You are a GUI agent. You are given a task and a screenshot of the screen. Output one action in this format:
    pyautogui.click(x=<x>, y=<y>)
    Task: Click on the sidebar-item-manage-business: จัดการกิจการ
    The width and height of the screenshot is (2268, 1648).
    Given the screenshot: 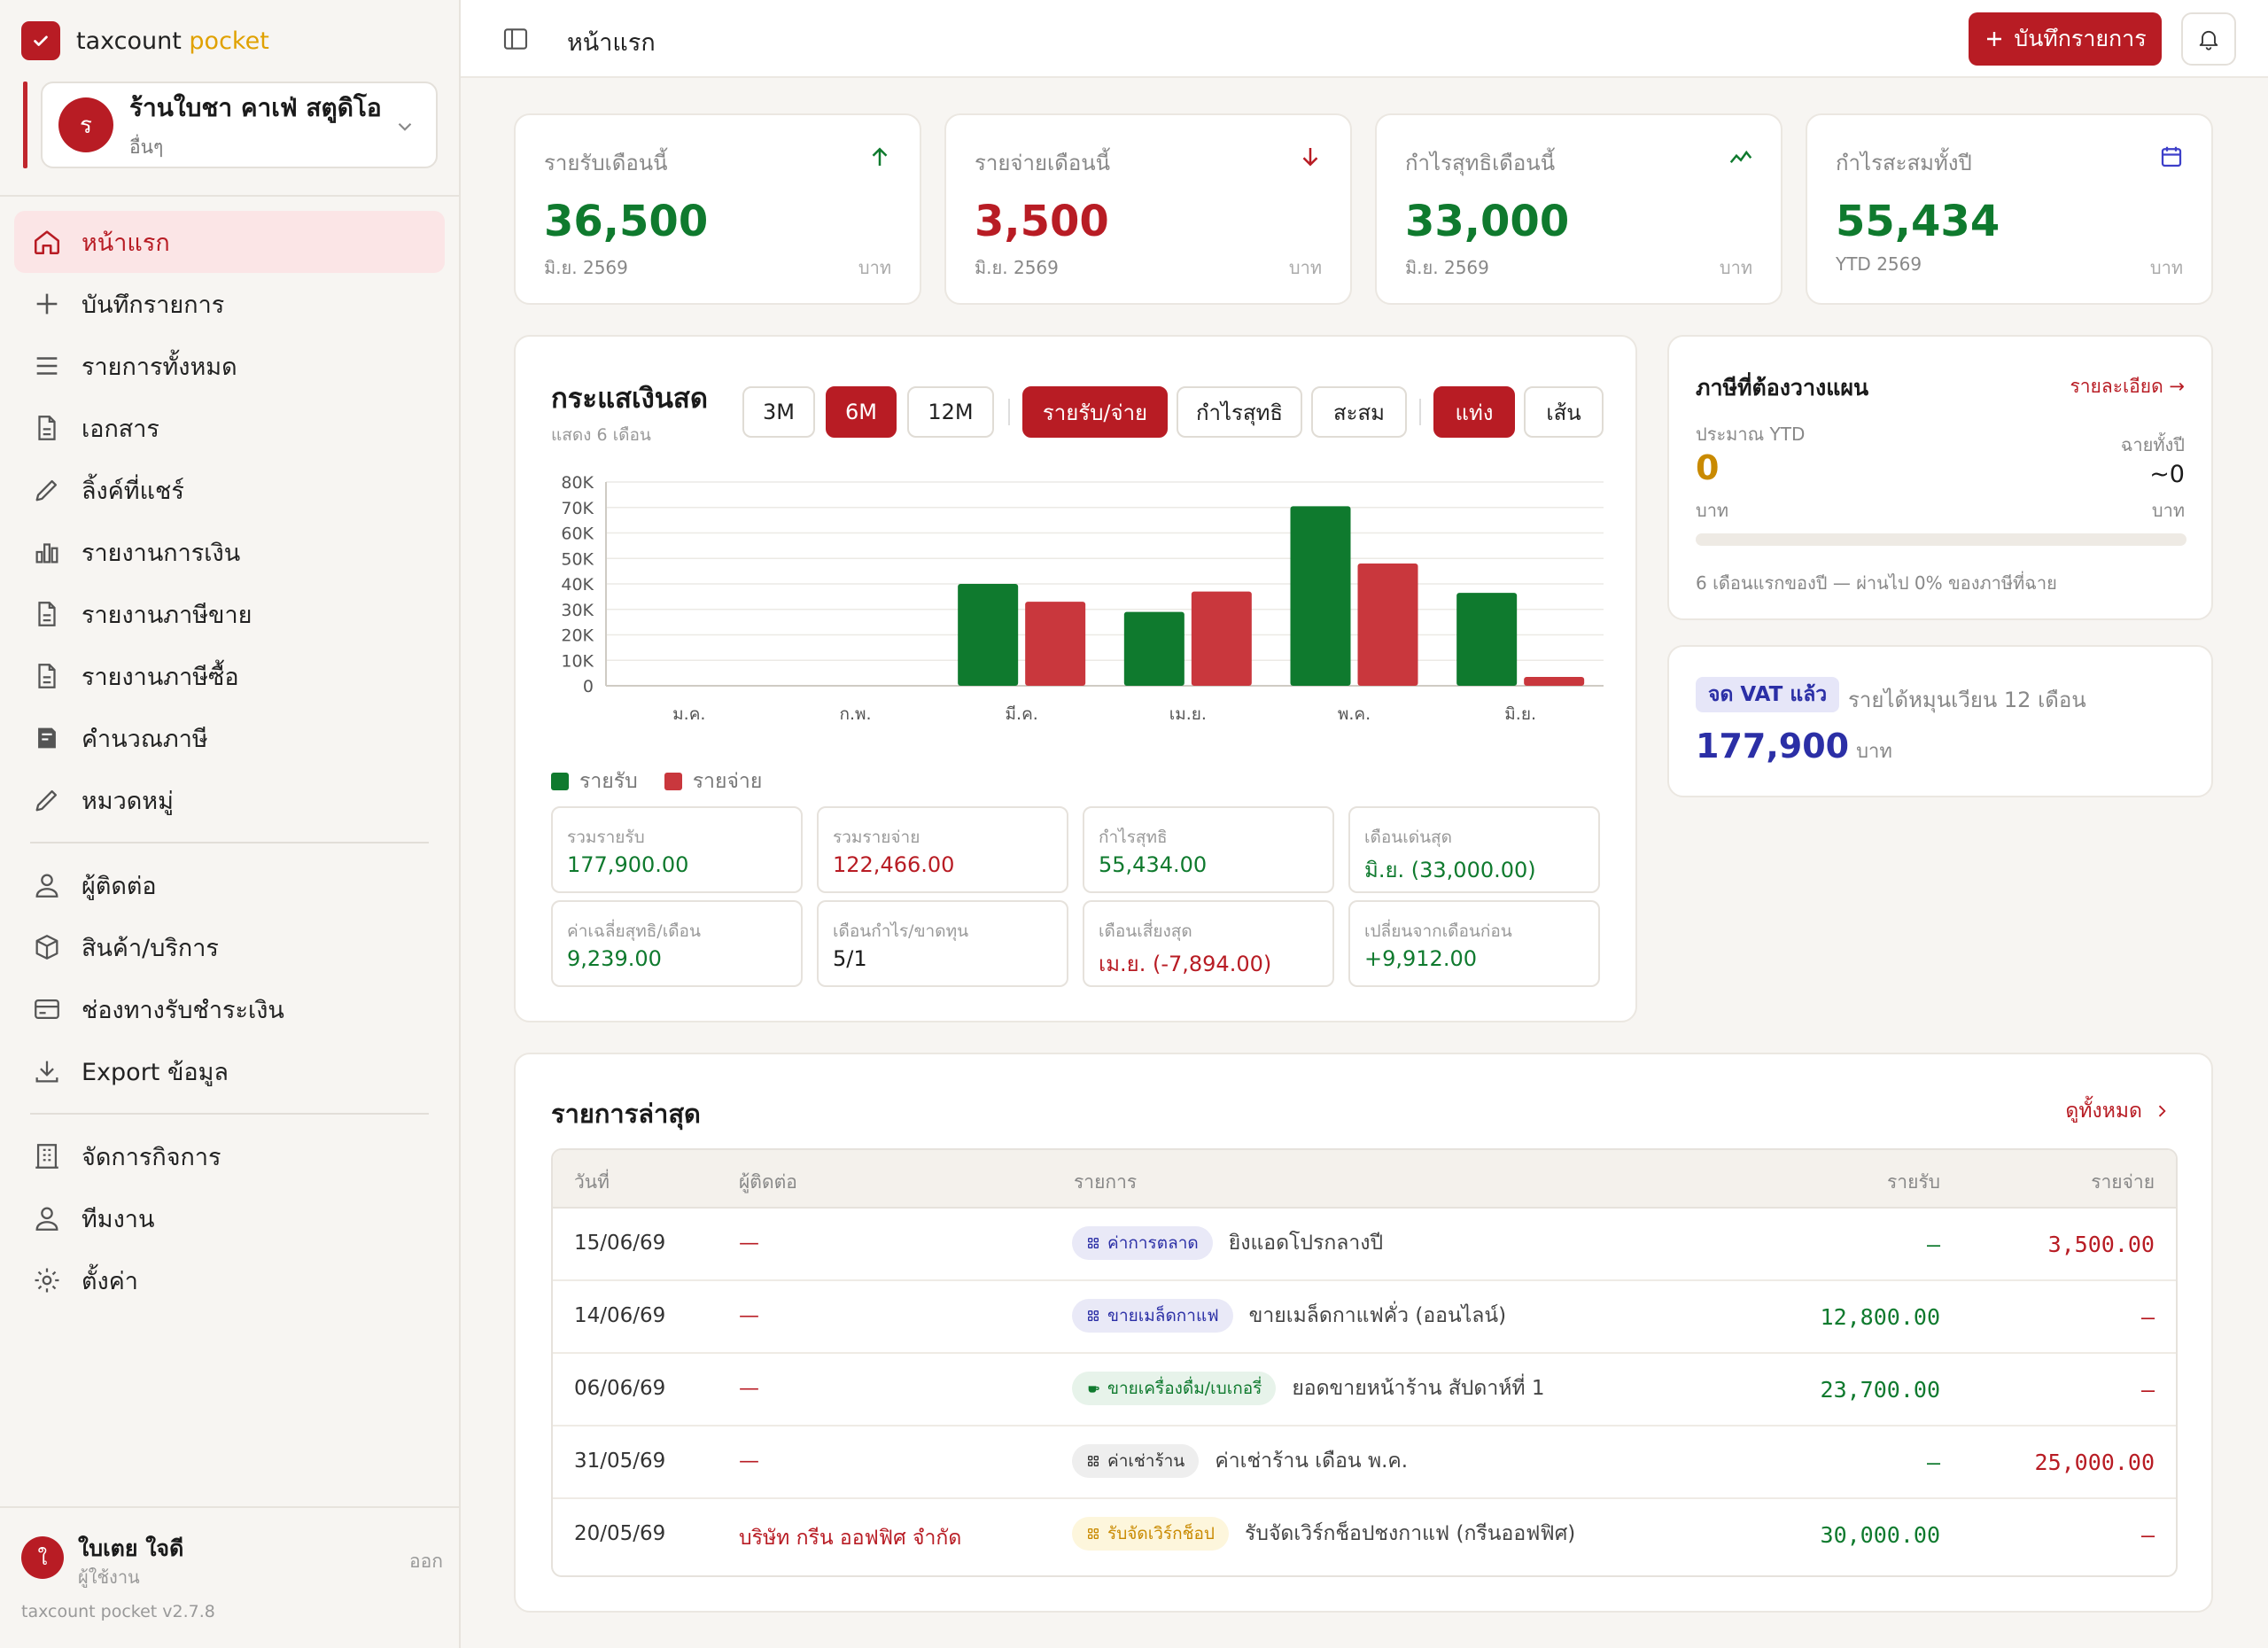 What is the action you would take?
    pyautogui.click(x=229, y=1156)
    